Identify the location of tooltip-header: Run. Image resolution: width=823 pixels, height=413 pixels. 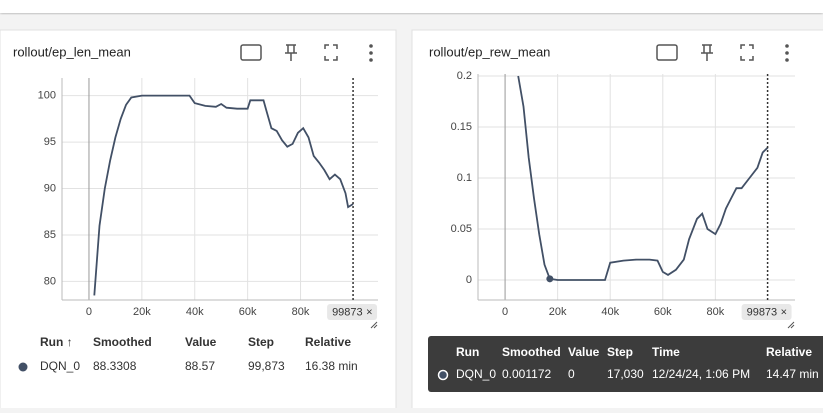
(467, 352).